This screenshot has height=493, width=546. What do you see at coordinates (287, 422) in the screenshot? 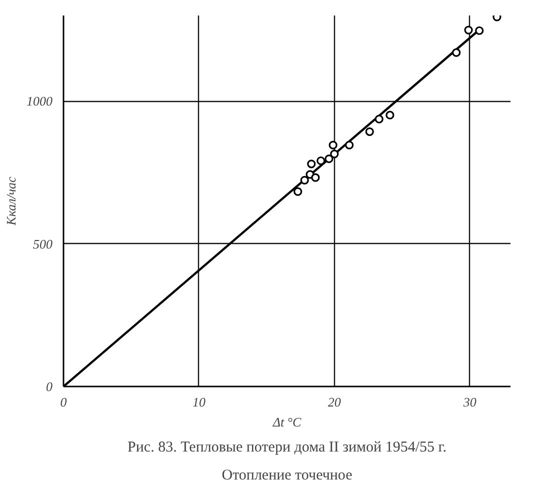
I see `x-axis-title: Δt °C` at bounding box center [287, 422].